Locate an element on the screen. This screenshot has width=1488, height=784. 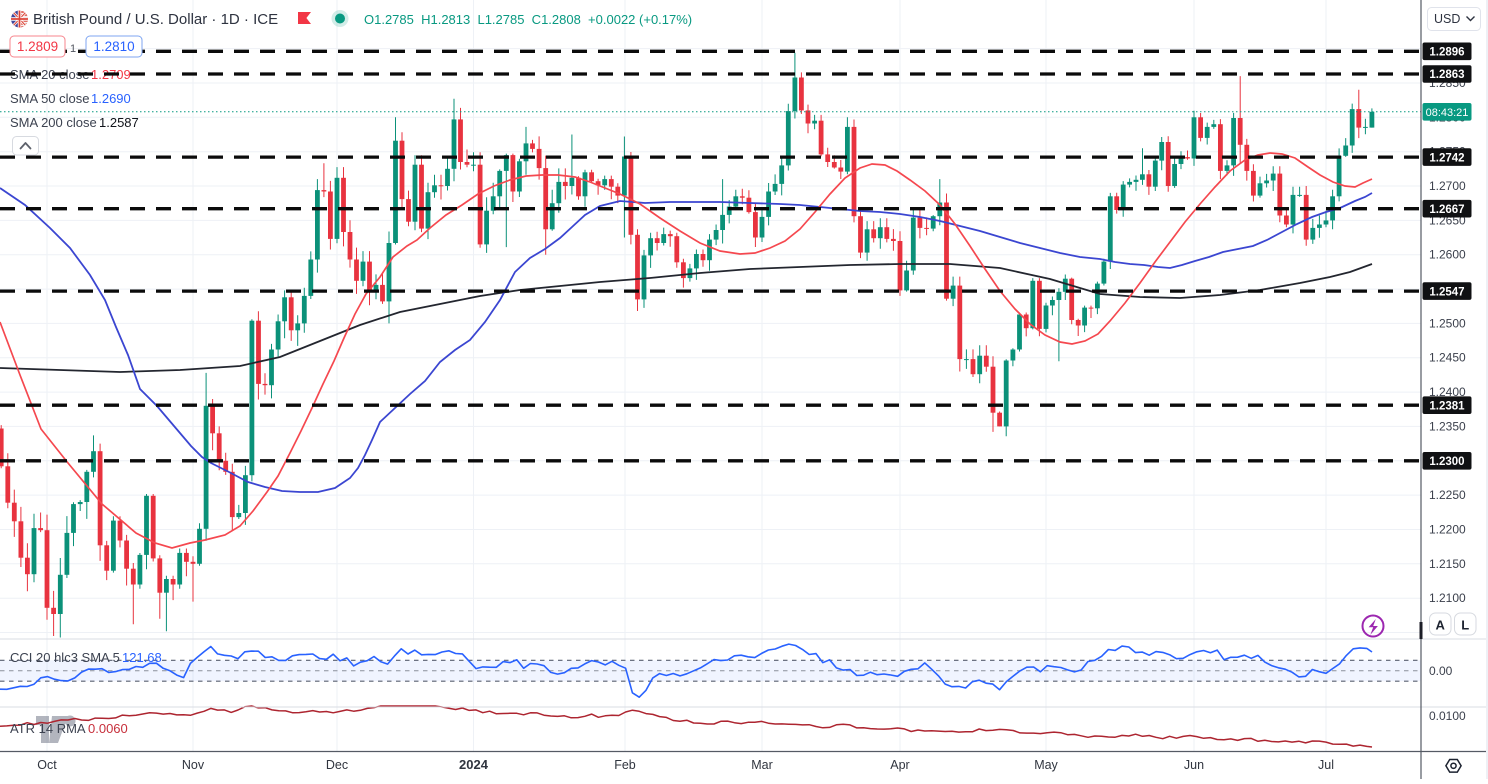
svg-text: 1.2600 is located at coordinates (1447, 255).